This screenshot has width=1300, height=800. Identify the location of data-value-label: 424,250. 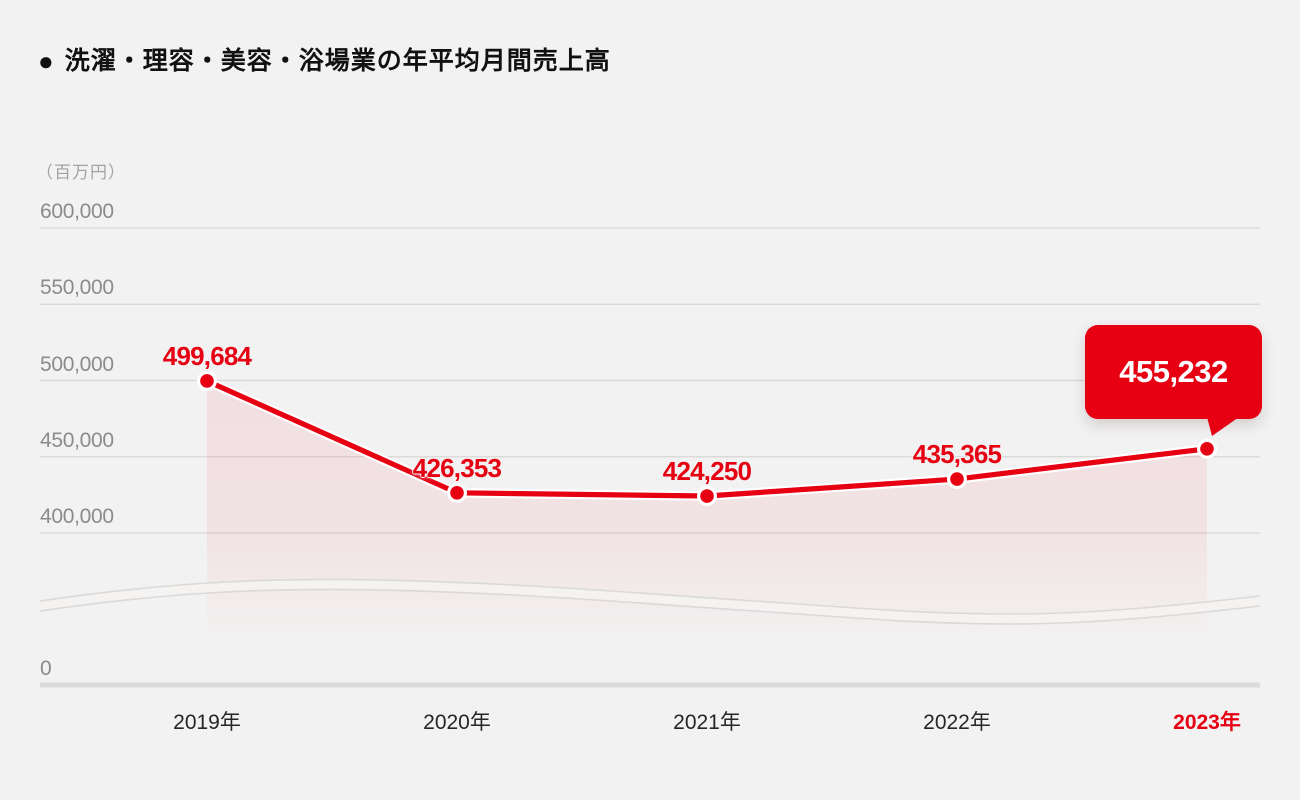
(707, 471).